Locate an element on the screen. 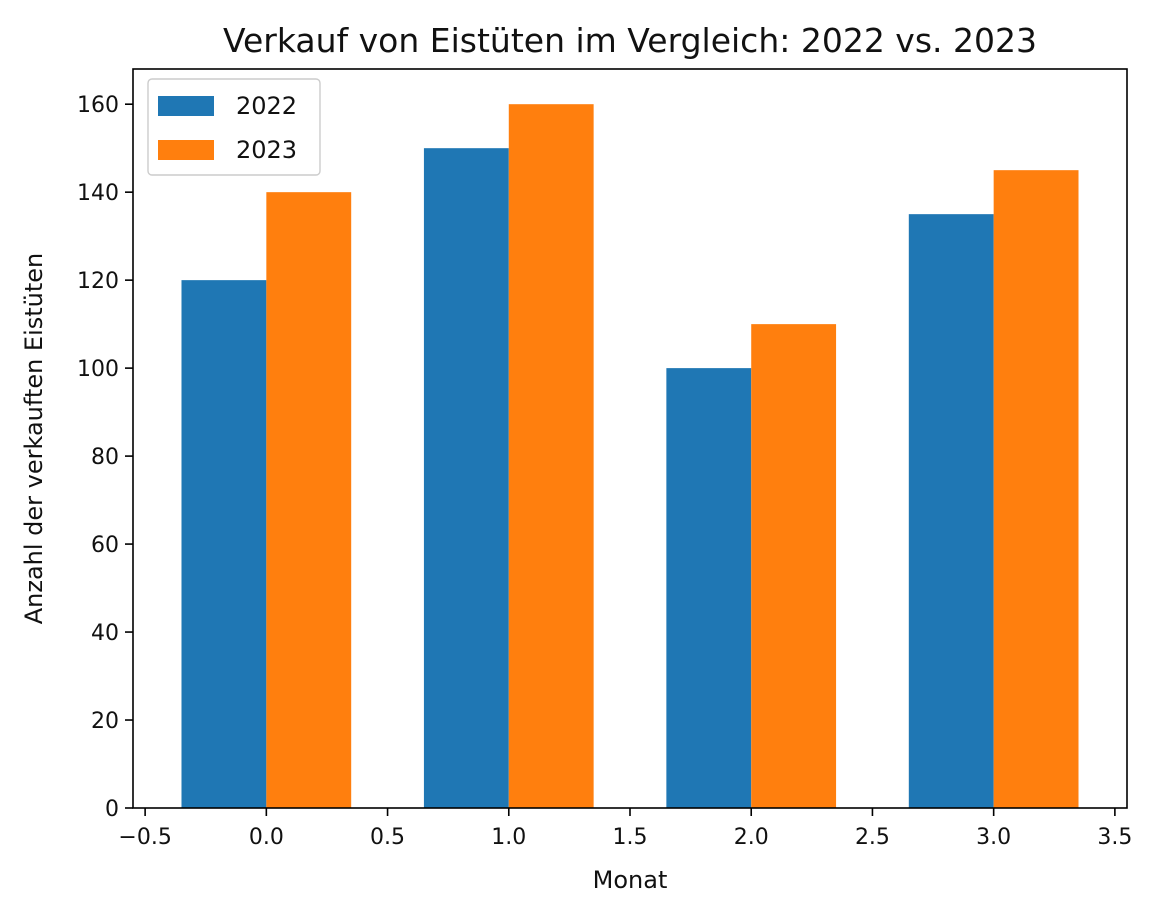 This screenshot has width=1154, height=906. legend-swatch-2023 is located at coordinates (186, 150).